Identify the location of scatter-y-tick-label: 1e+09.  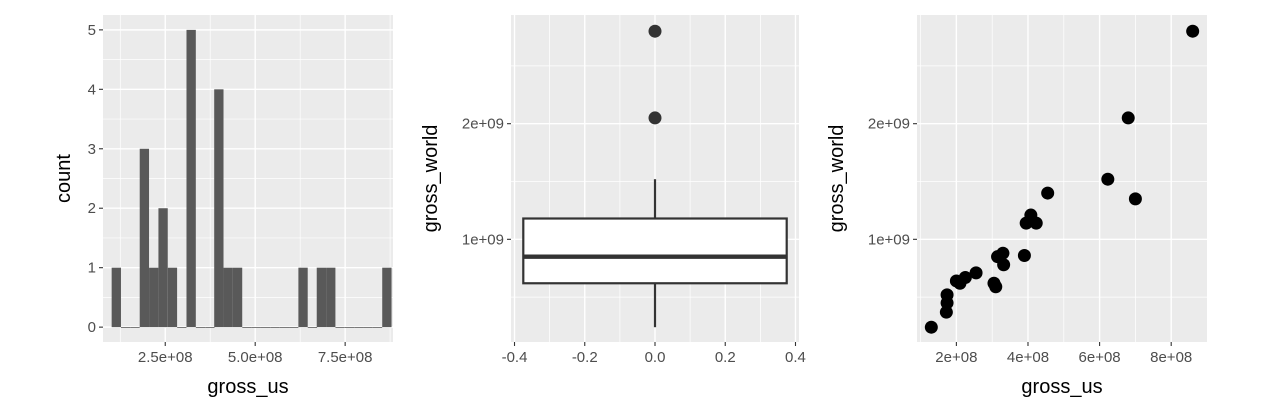
(889, 239).